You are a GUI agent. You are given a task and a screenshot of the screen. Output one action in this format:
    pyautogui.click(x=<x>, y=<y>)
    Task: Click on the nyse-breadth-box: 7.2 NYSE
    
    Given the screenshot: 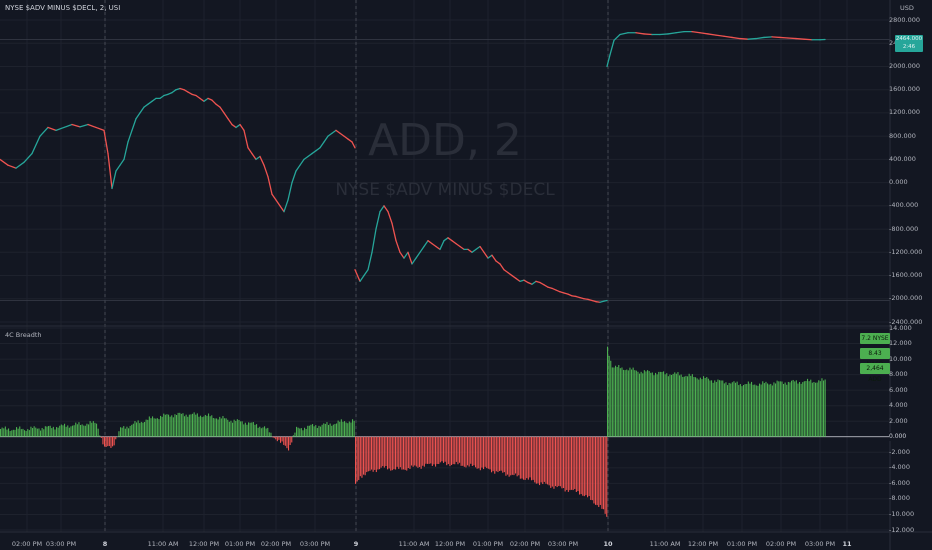 What is the action you would take?
    pyautogui.click(x=875, y=338)
    